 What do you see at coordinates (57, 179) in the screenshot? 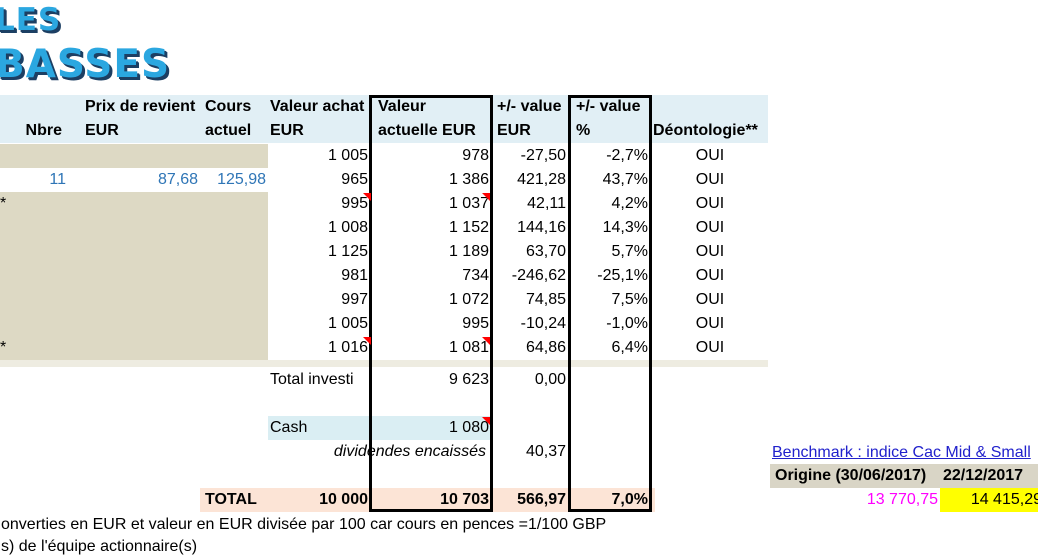
I see `cell-nbre: 11` at bounding box center [57, 179].